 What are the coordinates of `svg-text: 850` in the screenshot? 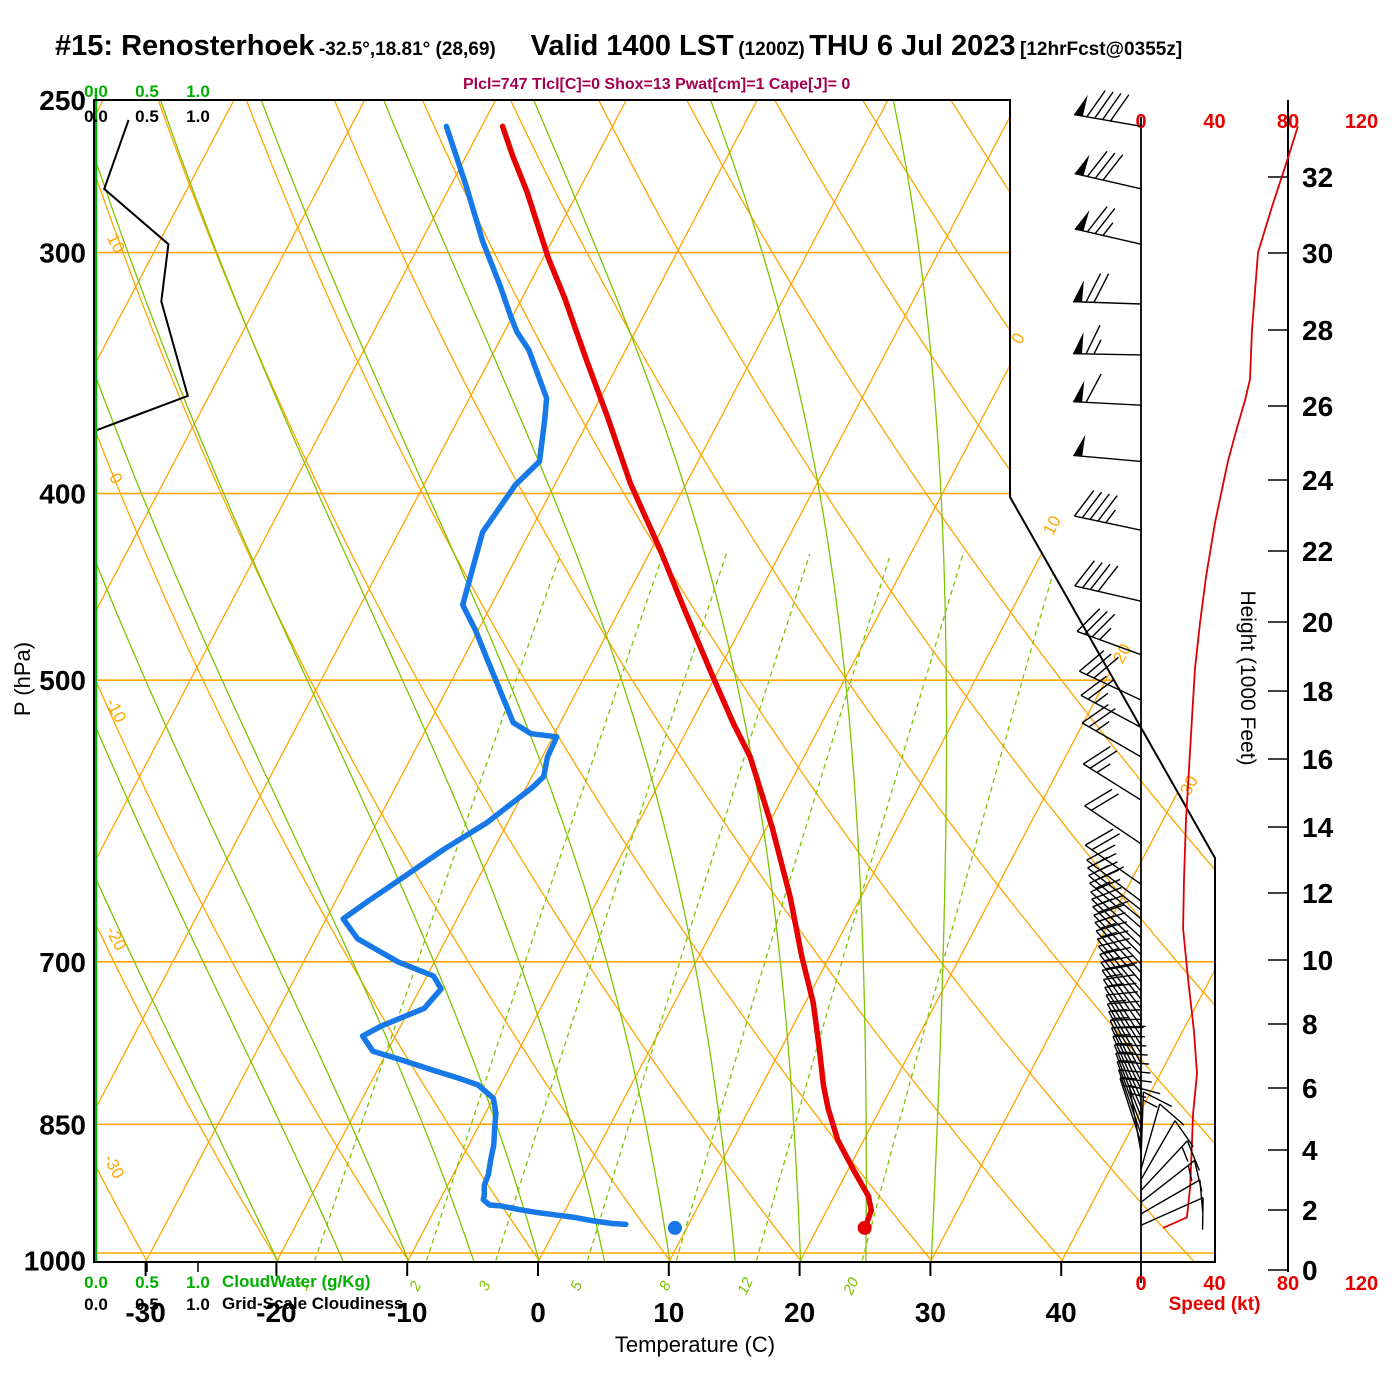 It's located at (62, 1124).